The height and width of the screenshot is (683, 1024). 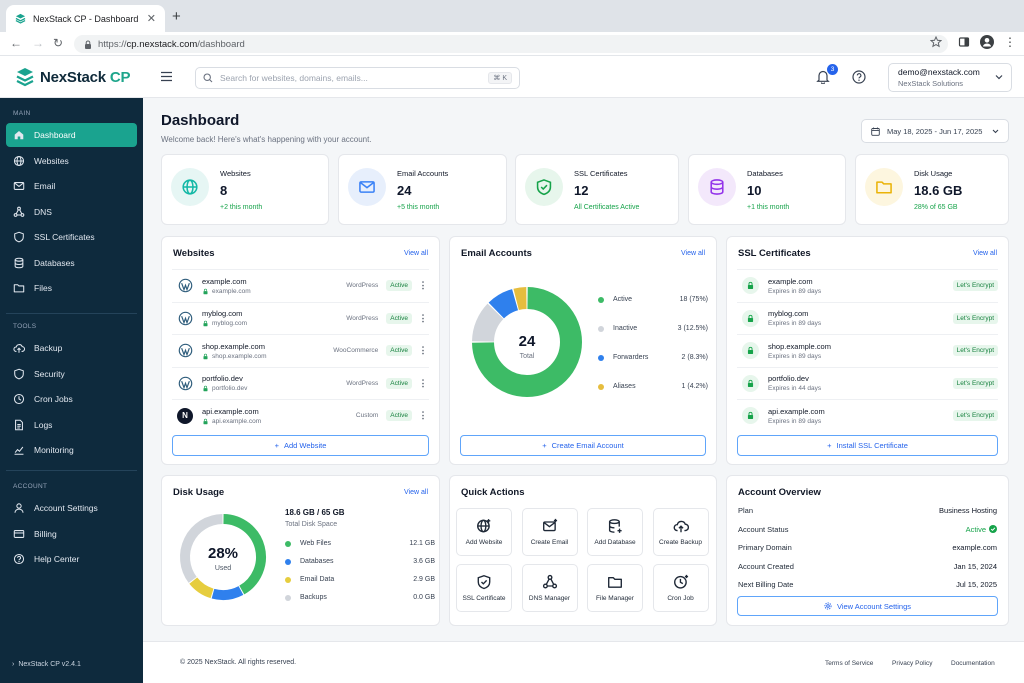 I want to click on bookmark-star-icon, so click(x=936, y=42).